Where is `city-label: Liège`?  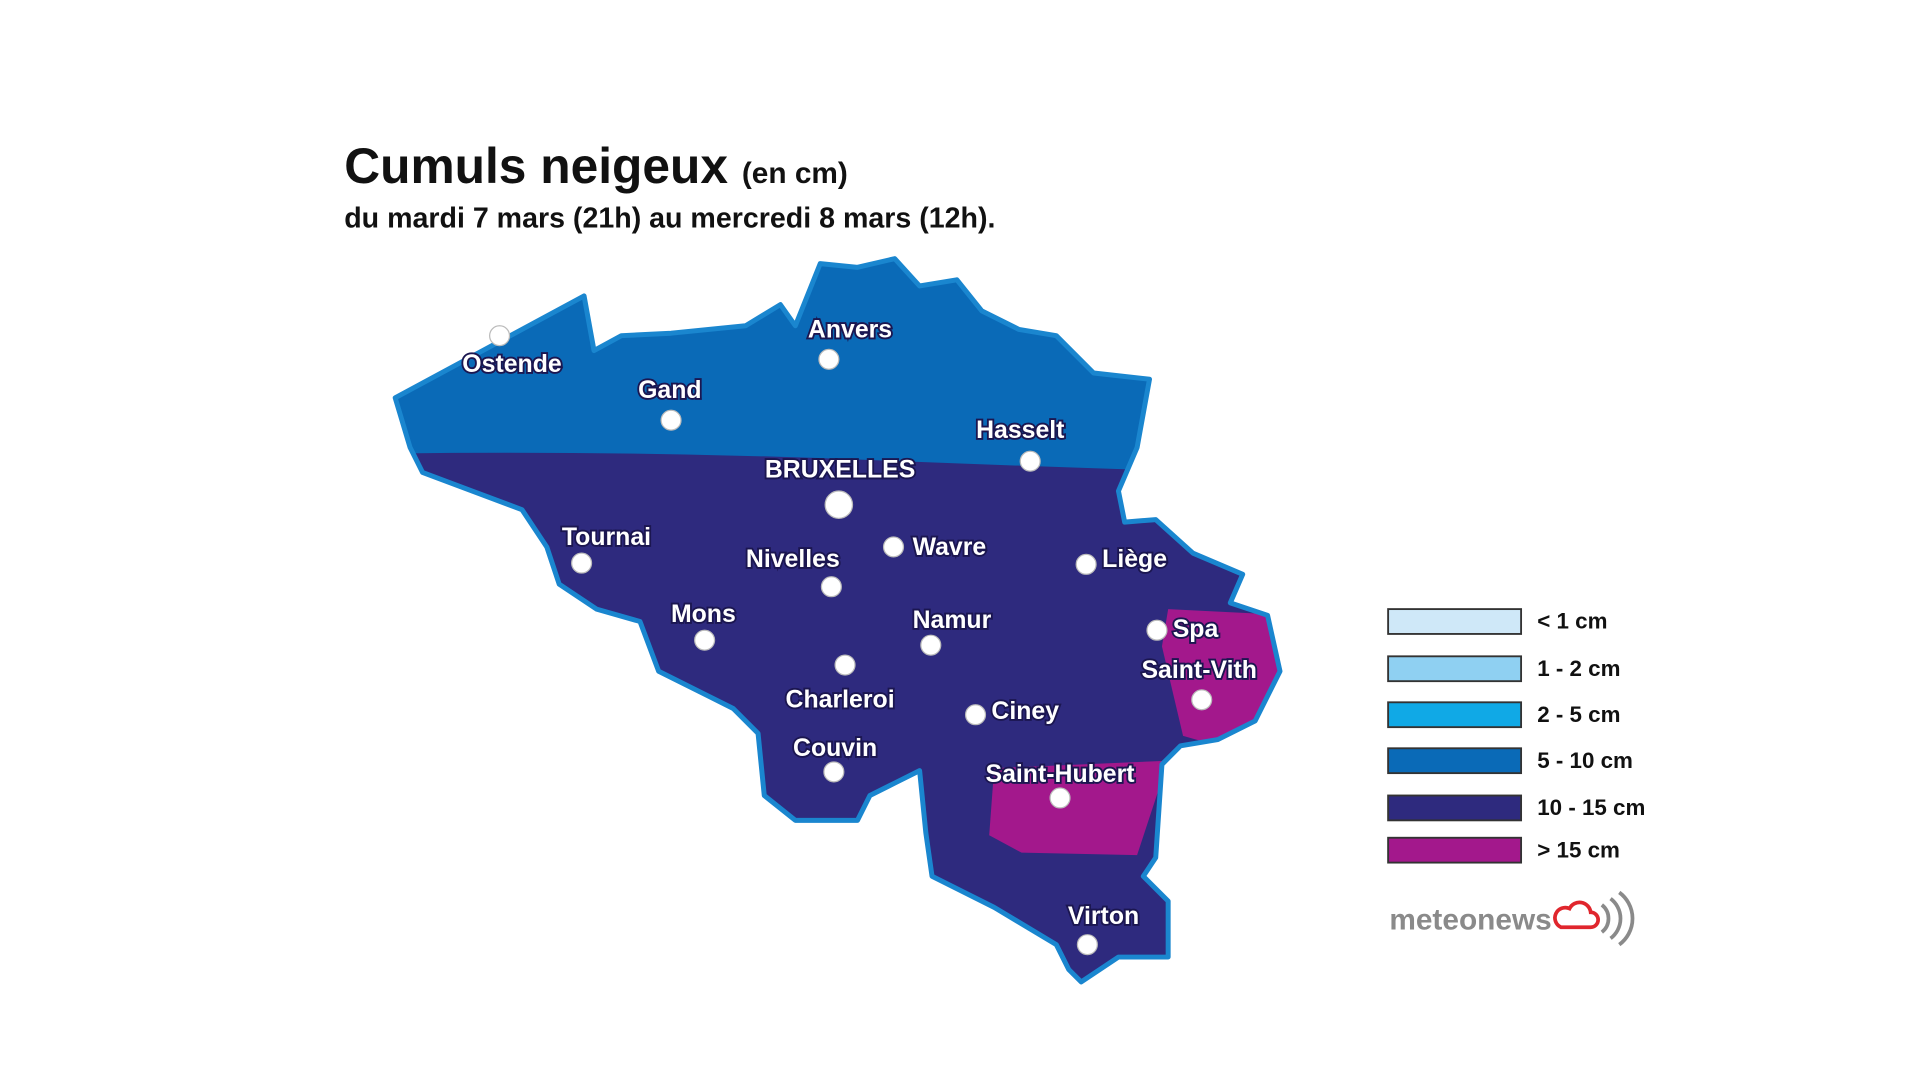
city-label: Liège is located at coordinates (1134, 559).